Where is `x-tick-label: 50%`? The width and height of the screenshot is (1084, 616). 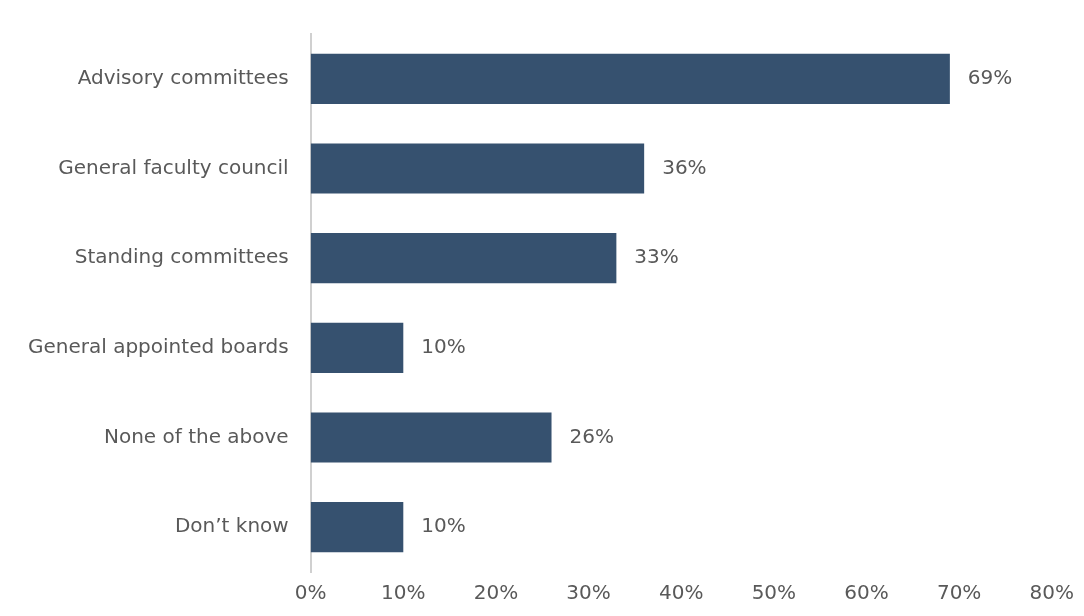 x-tick-label: 50% is located at coordinates (774, 592).